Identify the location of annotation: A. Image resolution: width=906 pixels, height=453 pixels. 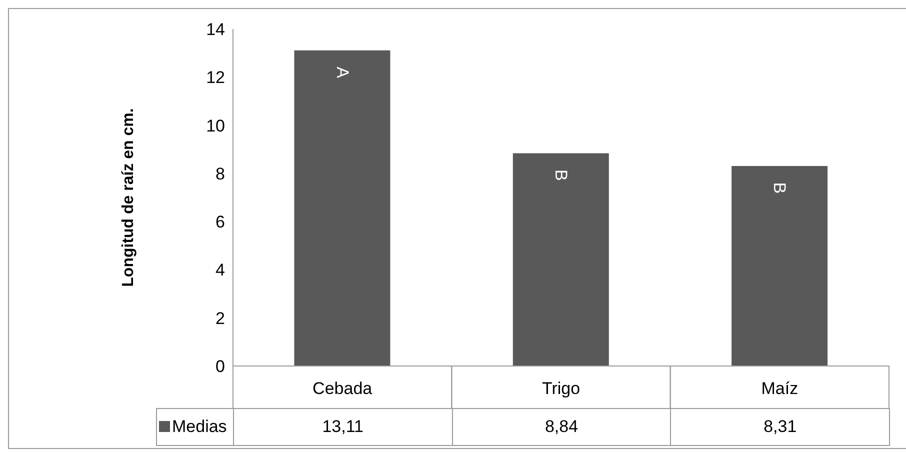
(342, 72).